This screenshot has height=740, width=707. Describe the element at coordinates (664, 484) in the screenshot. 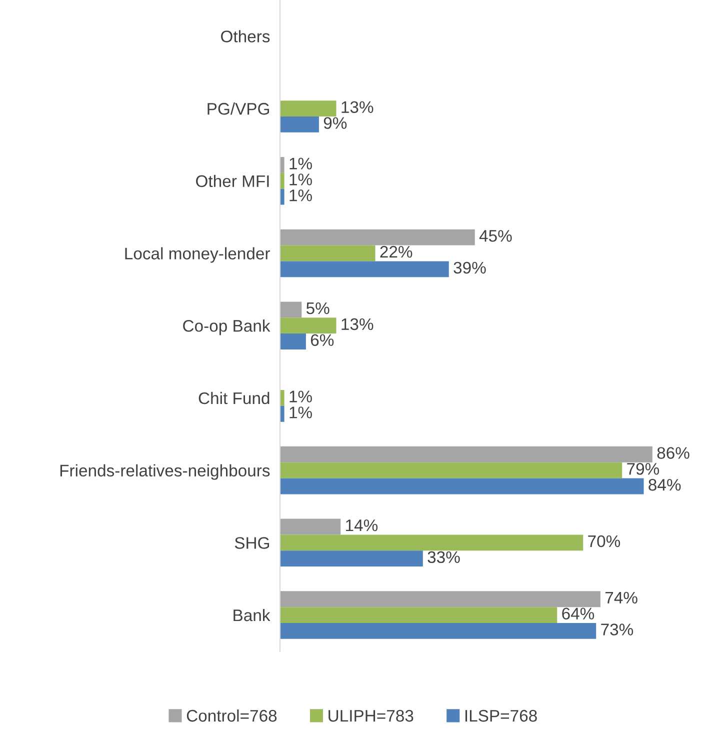

I see `data-label: 84%` at that location.